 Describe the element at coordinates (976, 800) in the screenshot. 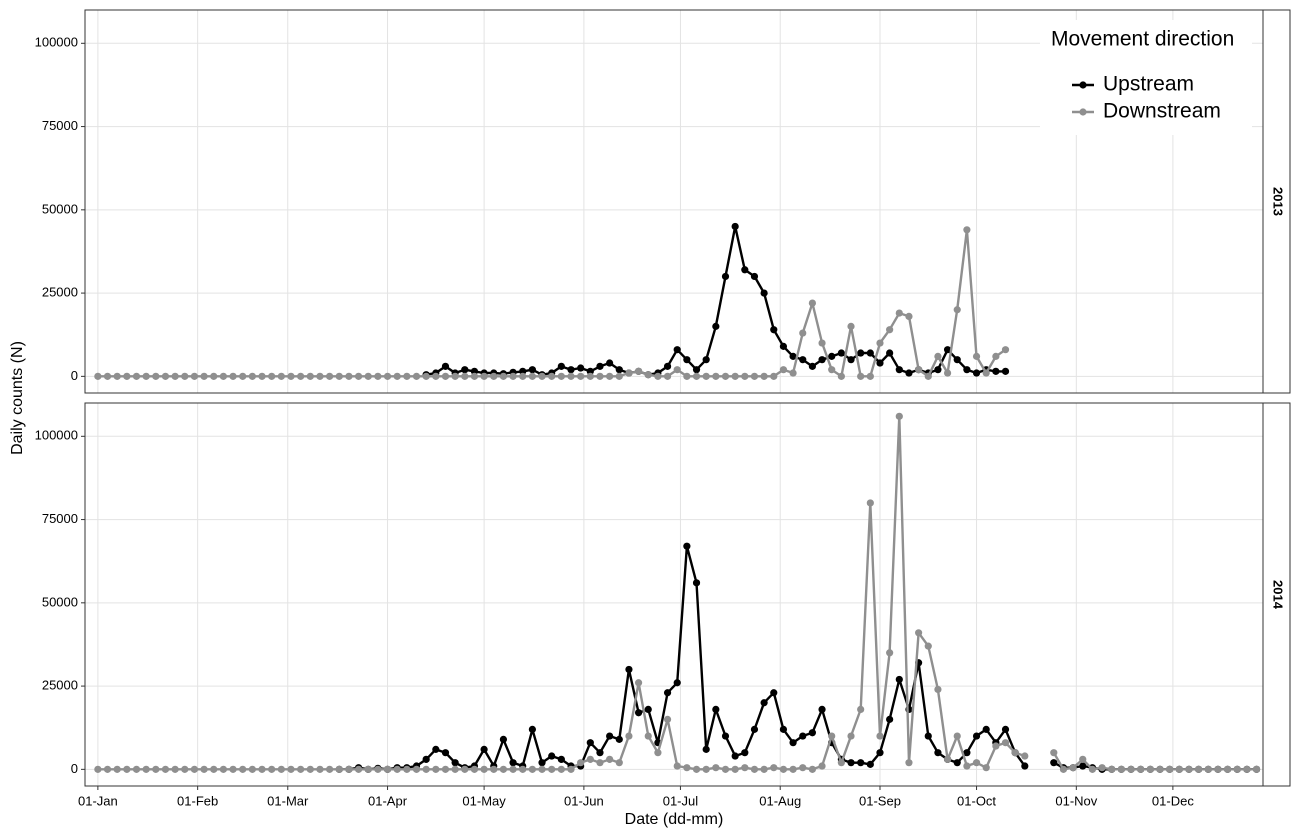

I see `x-tick-label: 01-Oct` at that location.